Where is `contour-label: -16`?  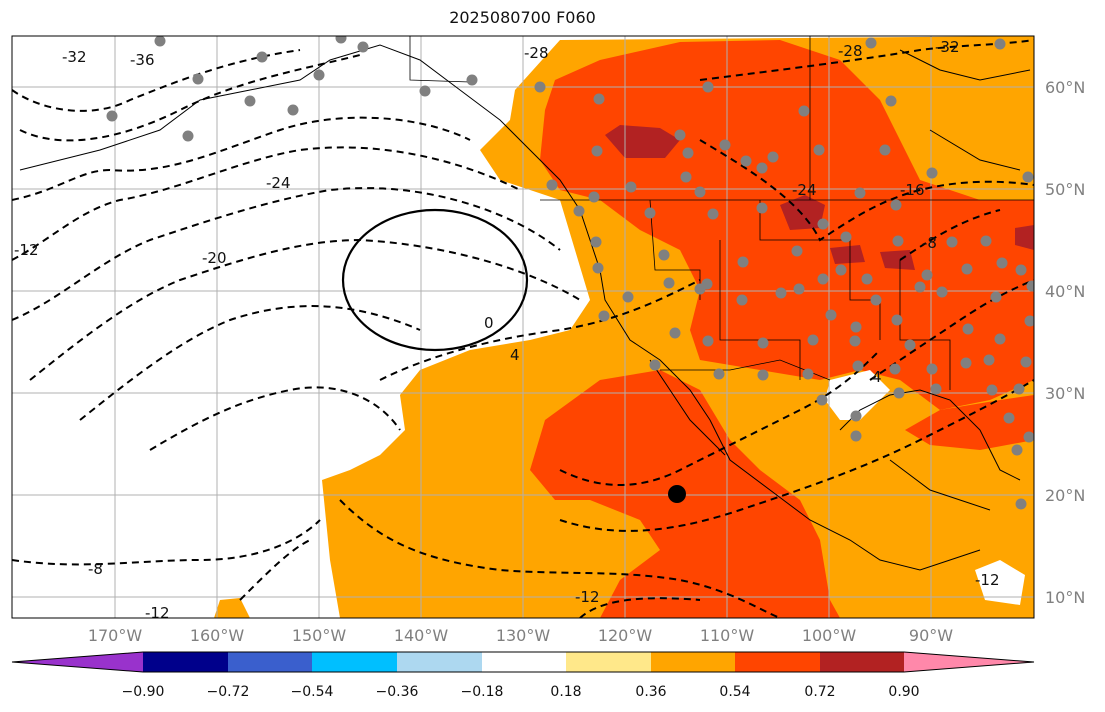
contour-label: -16 is located at coordinates (912, 190).